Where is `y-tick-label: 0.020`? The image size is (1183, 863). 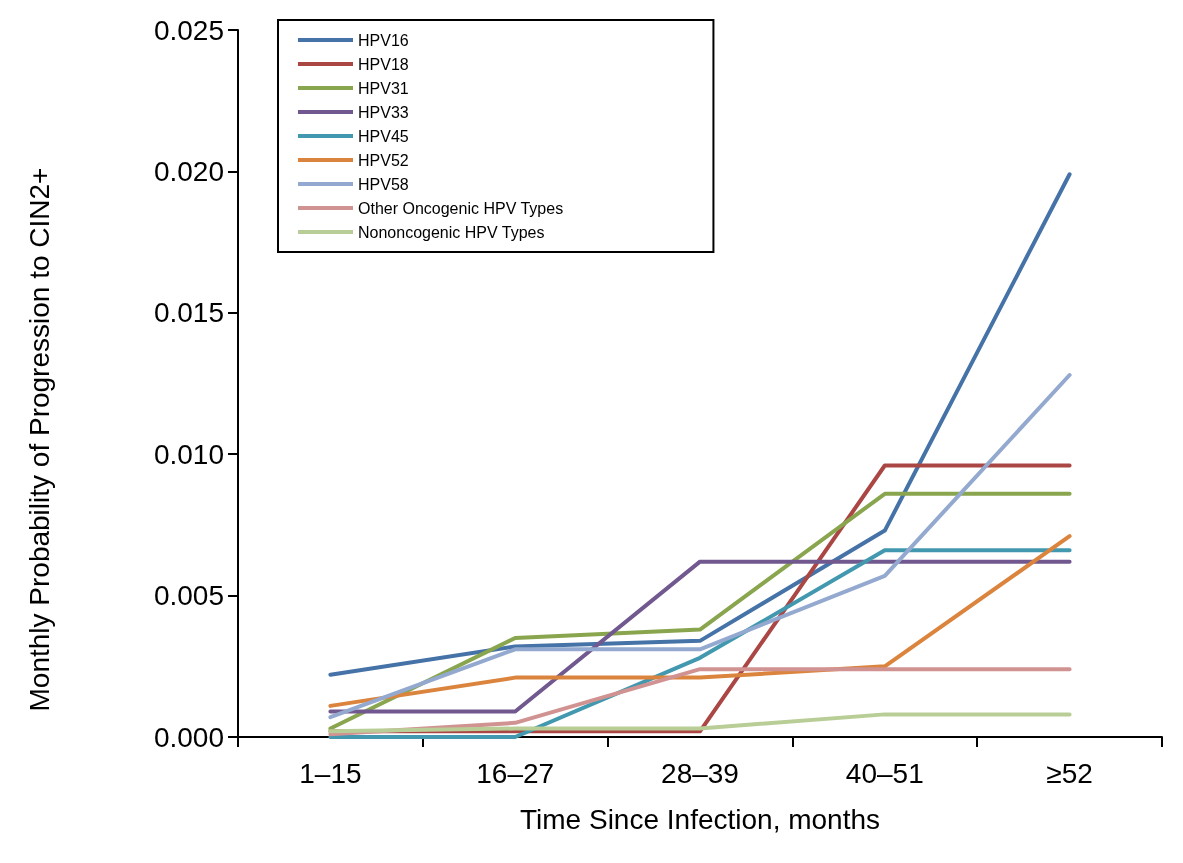
y-tick-label: 0.020 is located at coordinates (188, 171).